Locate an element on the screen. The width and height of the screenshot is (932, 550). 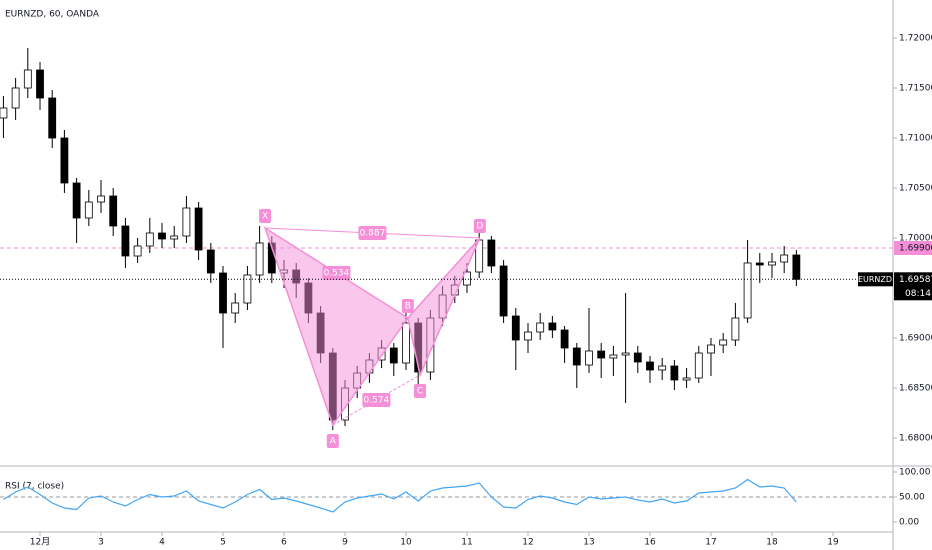
x-tick-label: 10 is located at coordinates (406, 543).